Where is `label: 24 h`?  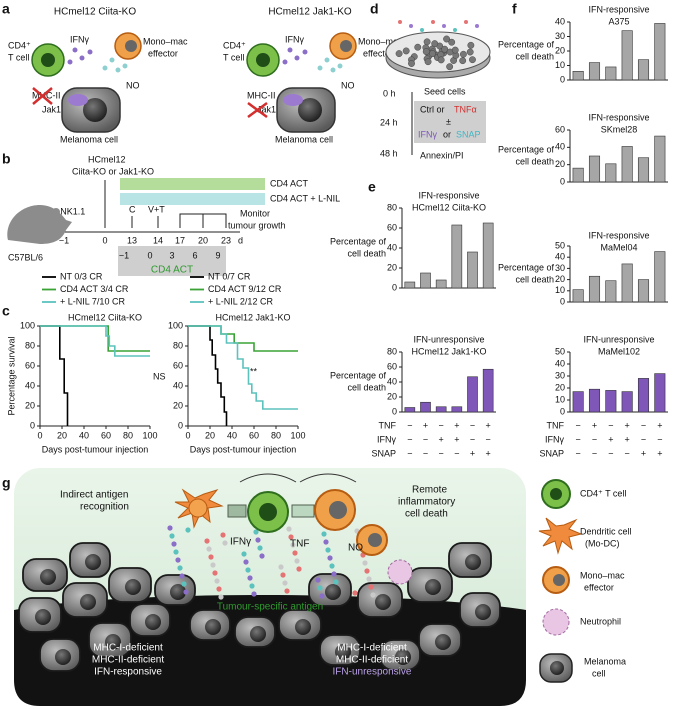
label: 24 h is located at coordinates (389, 122).